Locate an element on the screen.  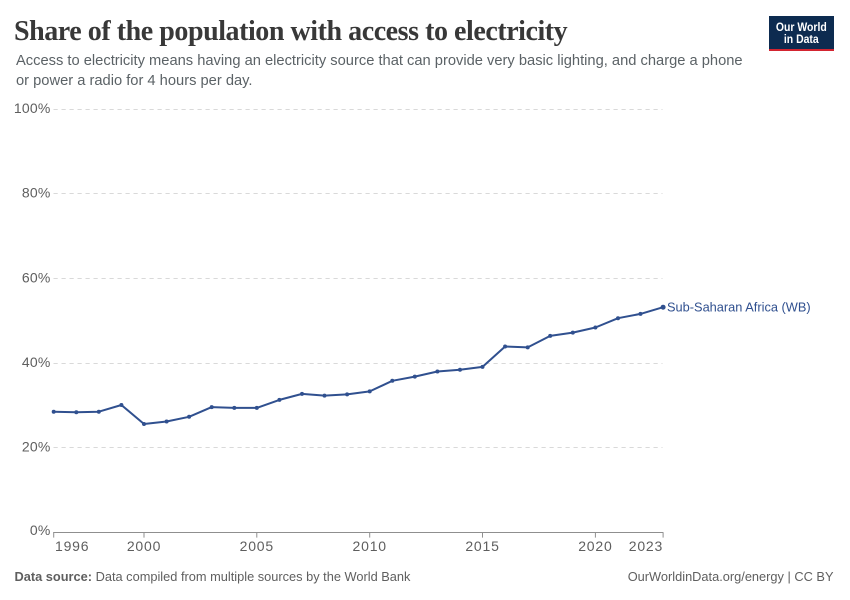
svg-text: 40% is located at coordinates (36, 362).